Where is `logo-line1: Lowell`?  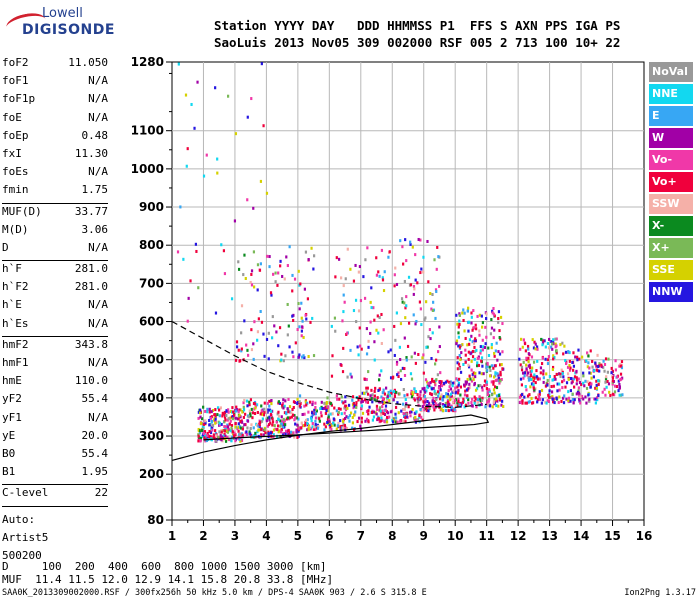
logo-line1: Lowell is located at coordinates (62, 13).